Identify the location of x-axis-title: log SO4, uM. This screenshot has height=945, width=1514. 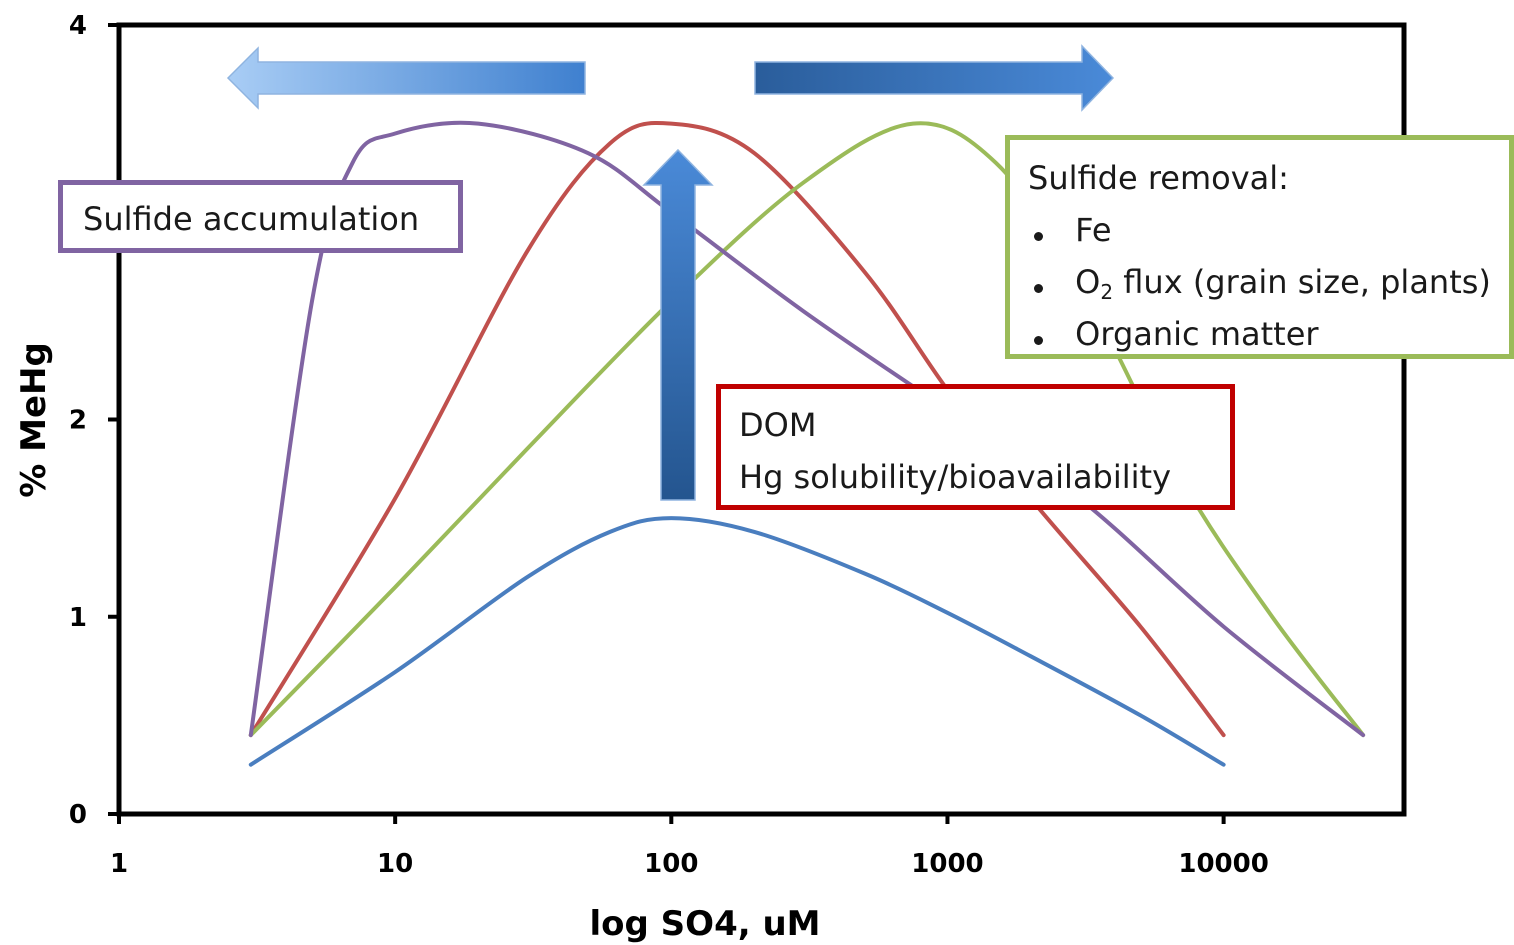
(704, 924).